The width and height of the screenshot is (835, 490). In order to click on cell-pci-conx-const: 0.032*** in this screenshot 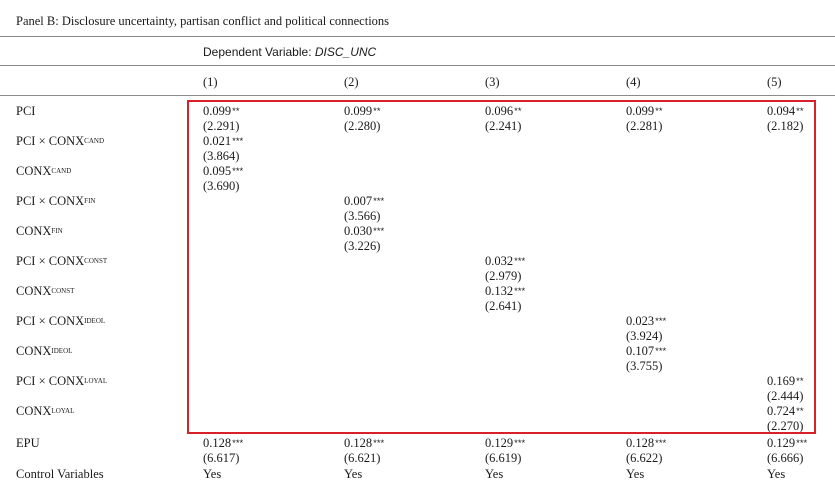, I will do `click(505, 261)`.